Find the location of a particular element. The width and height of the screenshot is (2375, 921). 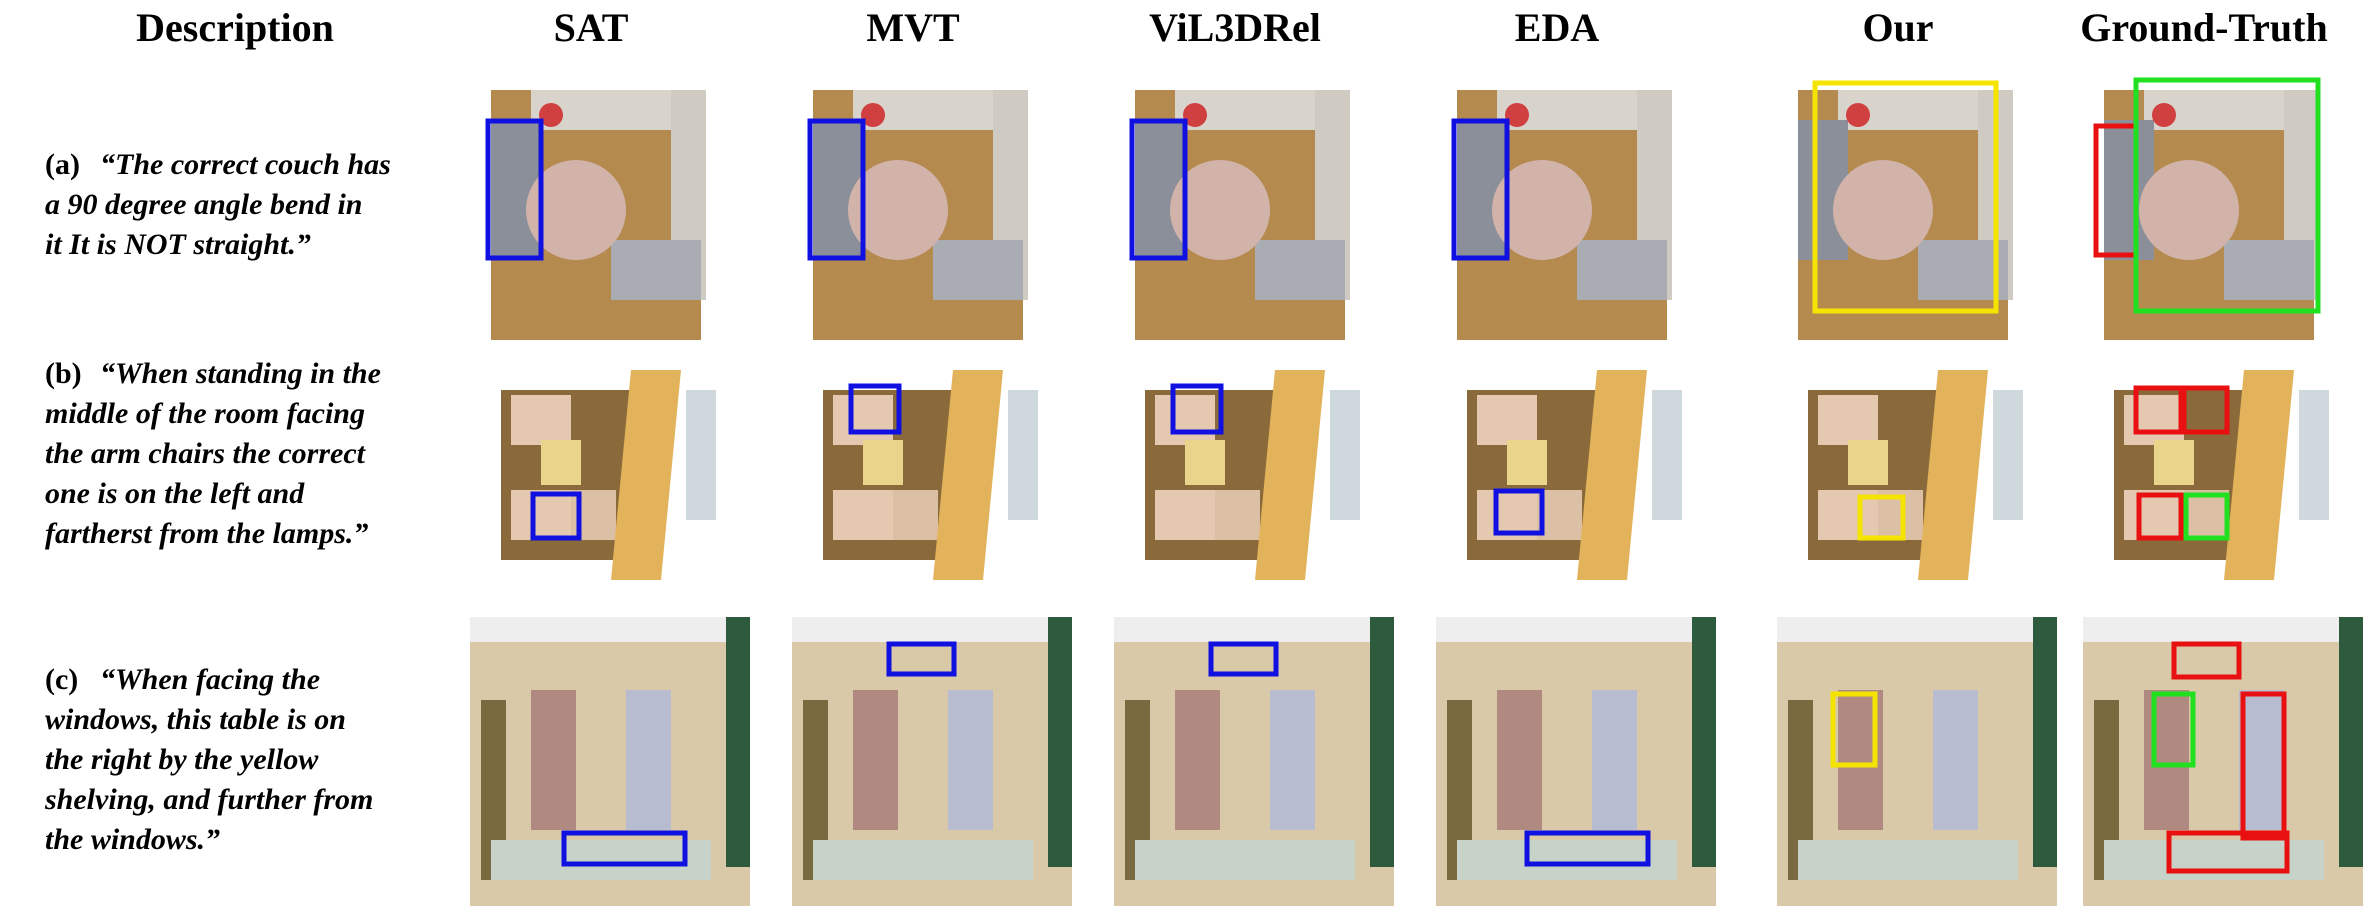

description-line: middle of the room facing is located at coordinates (205, 413).